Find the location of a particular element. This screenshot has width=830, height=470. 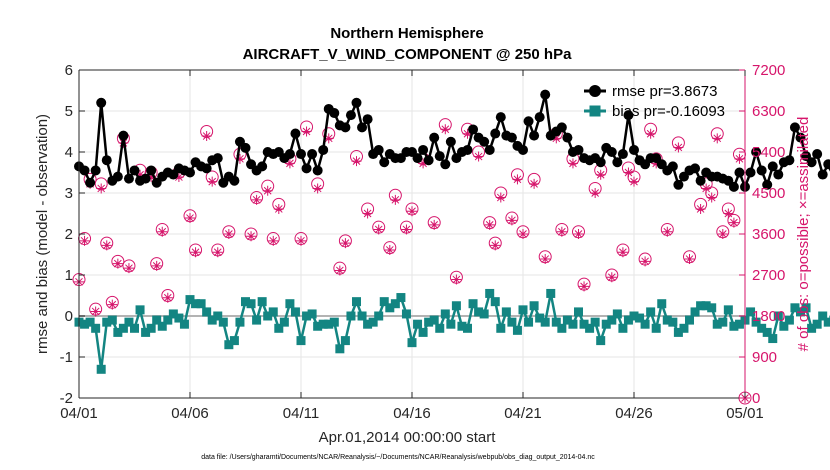

left-y-tick-label: 5 is located at coordinates (69, 111).